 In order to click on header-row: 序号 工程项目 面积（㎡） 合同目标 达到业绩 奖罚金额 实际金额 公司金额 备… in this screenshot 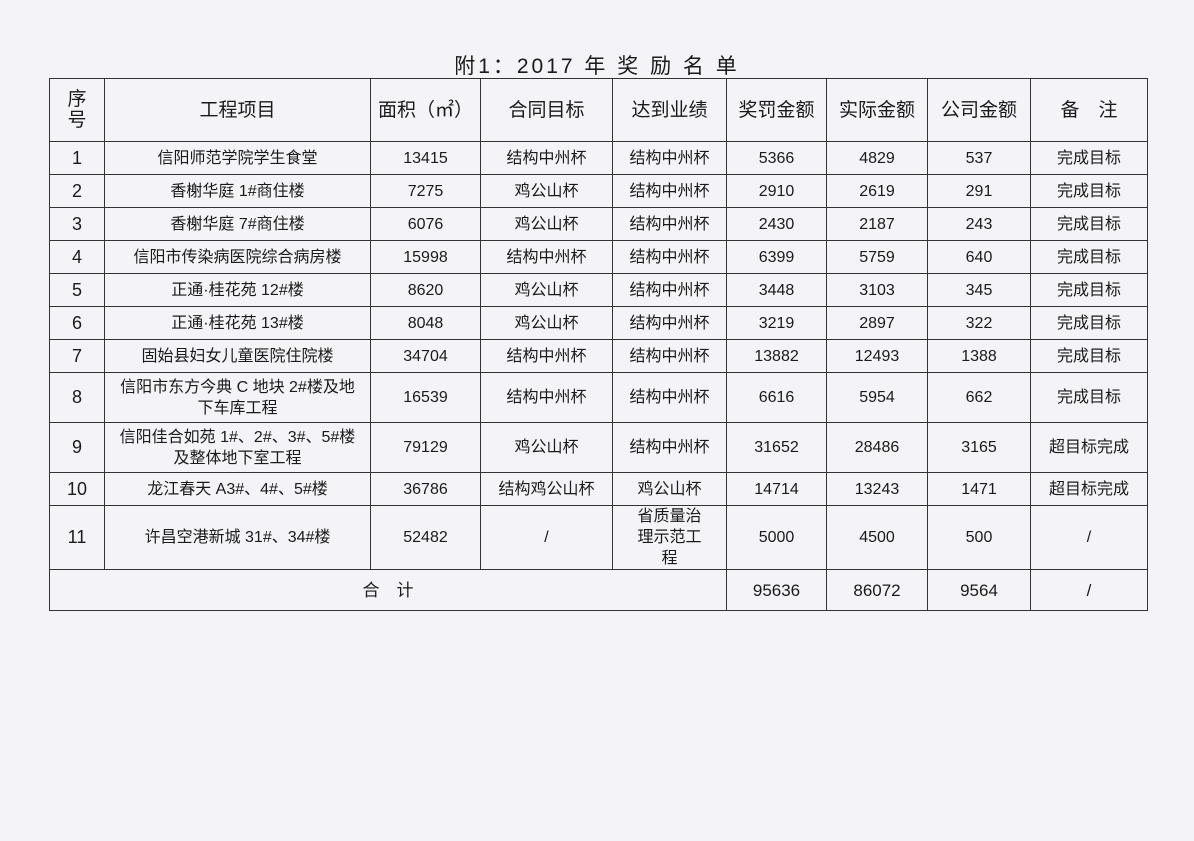, I will do `click(598, 110)`.